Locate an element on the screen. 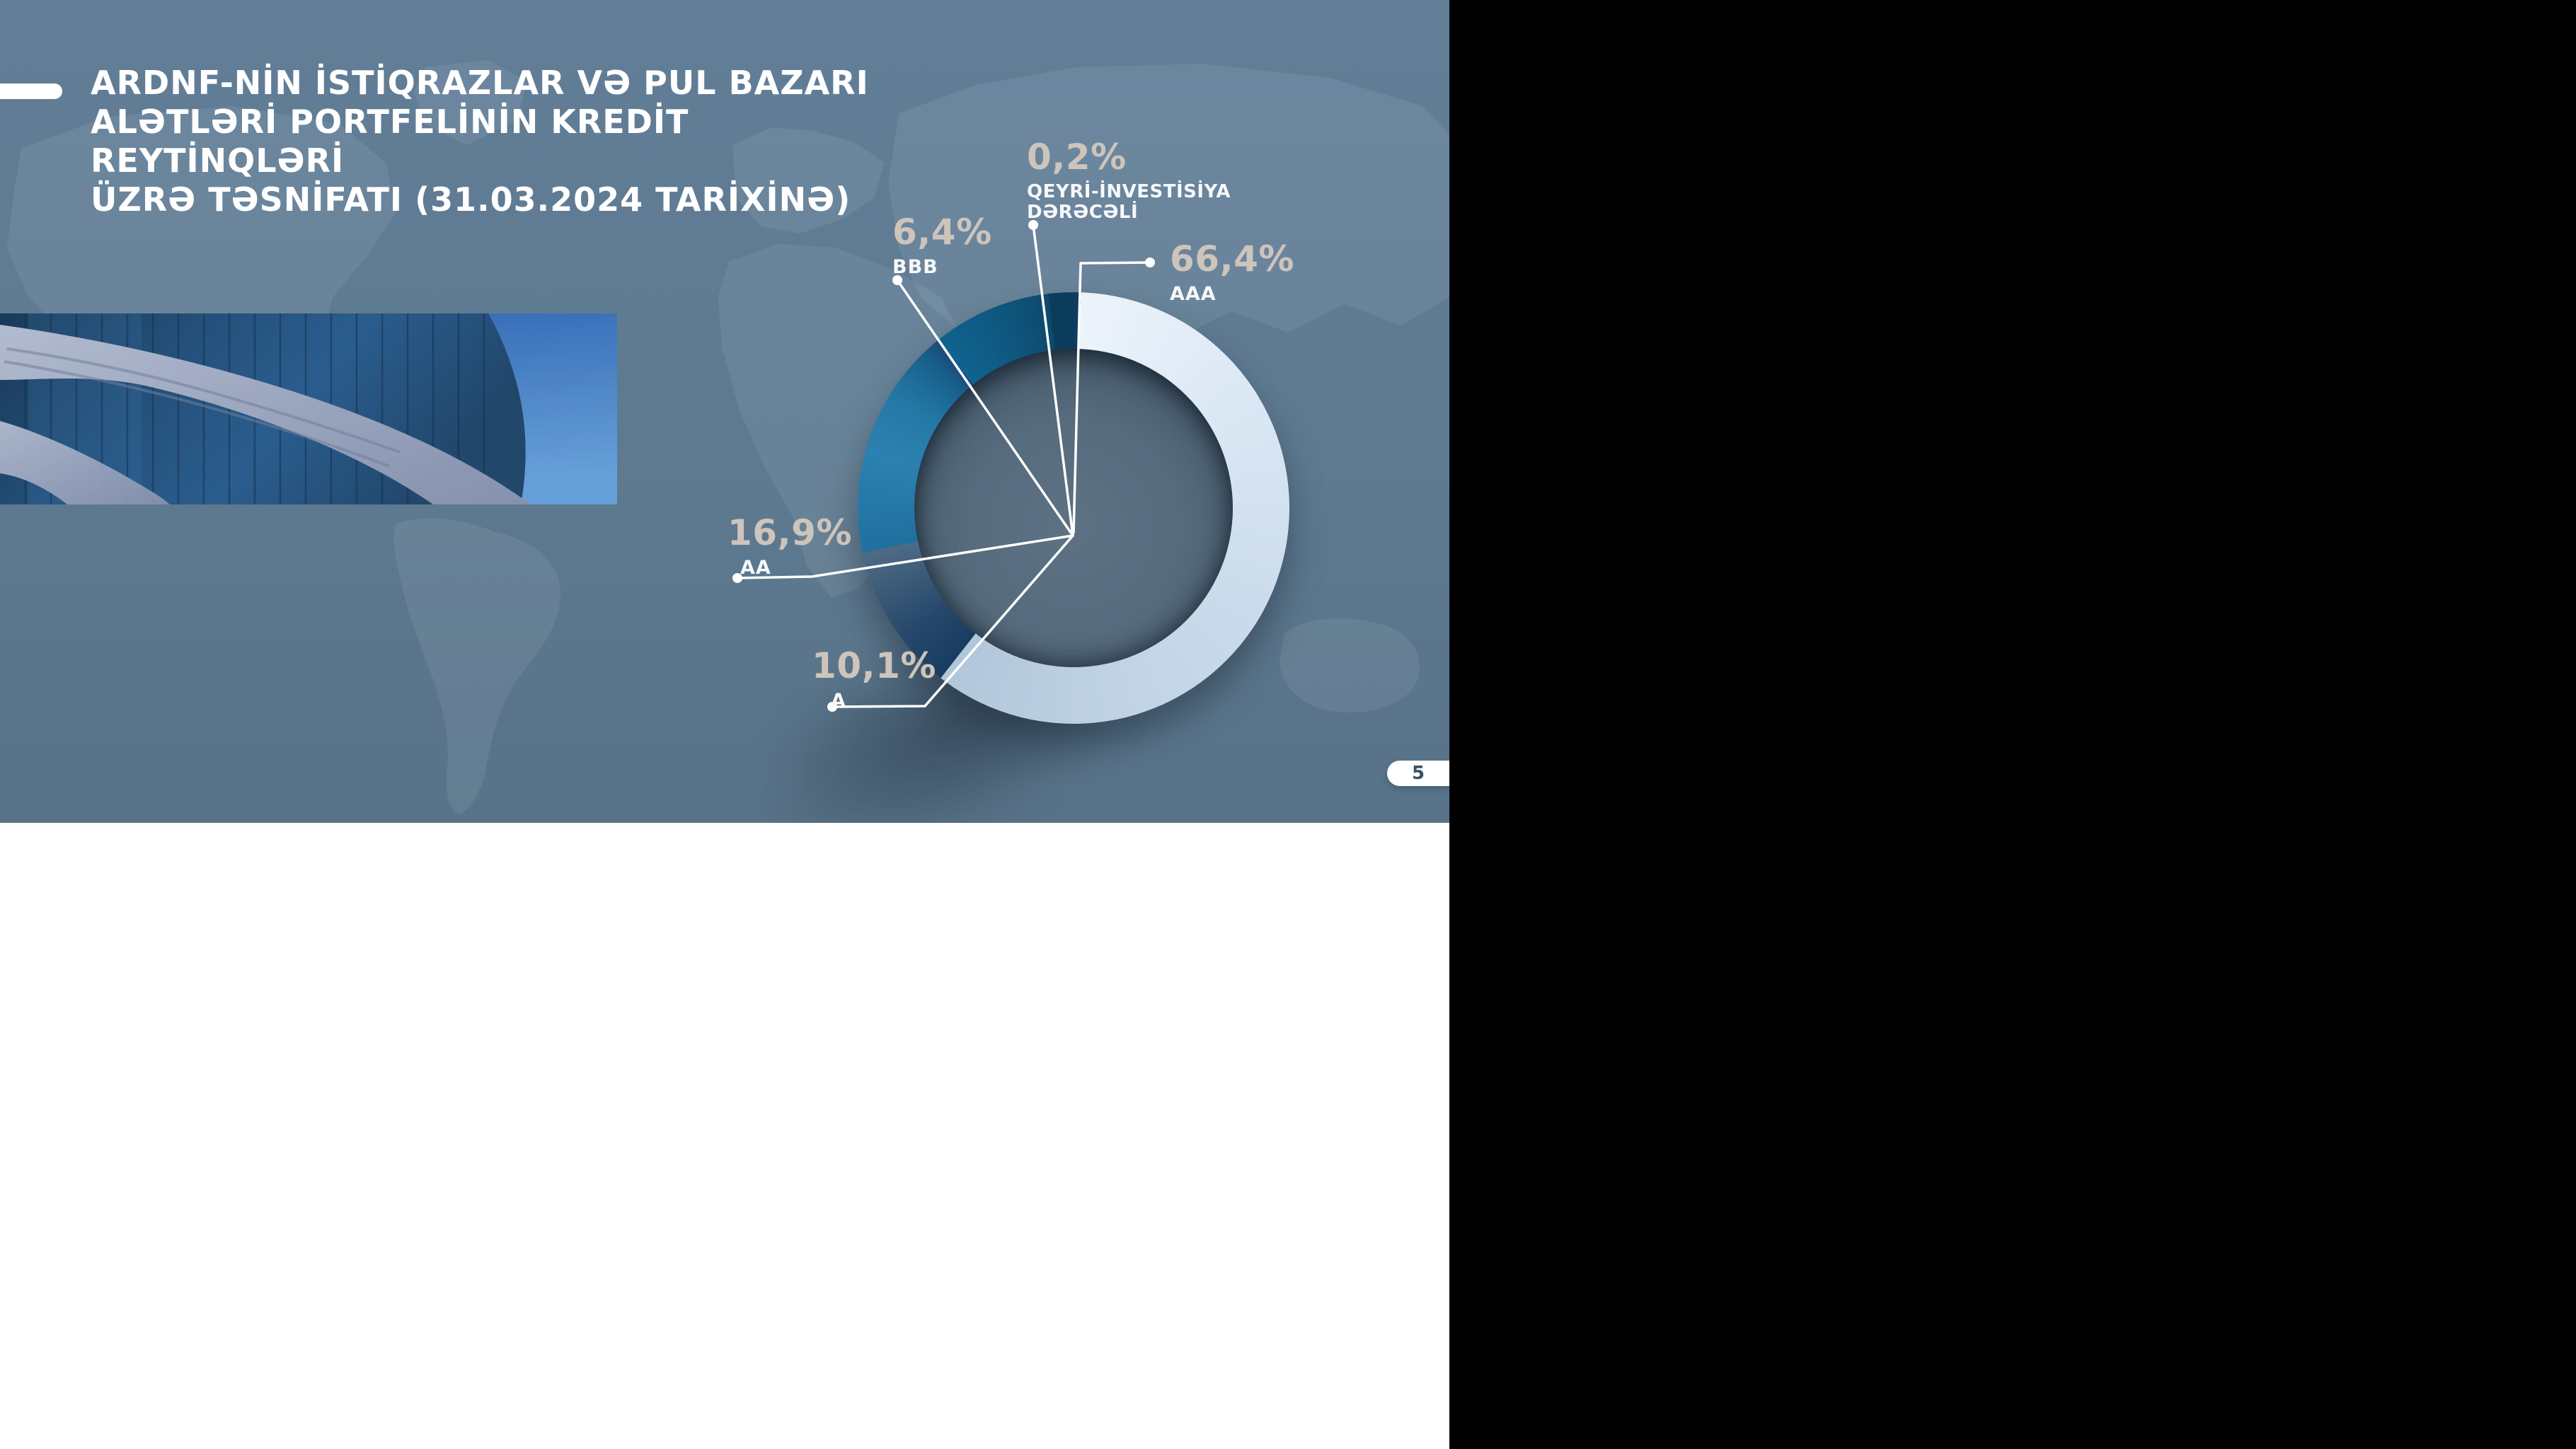 Image resolution: width=2576 pixels, height=1449 pixels. map-greenland is located at coordinates (470, 102).